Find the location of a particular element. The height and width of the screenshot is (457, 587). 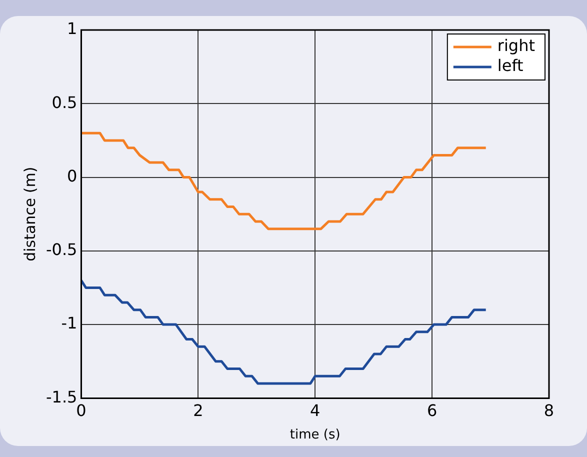

legend-label: left is located at coordinates (510, 66).